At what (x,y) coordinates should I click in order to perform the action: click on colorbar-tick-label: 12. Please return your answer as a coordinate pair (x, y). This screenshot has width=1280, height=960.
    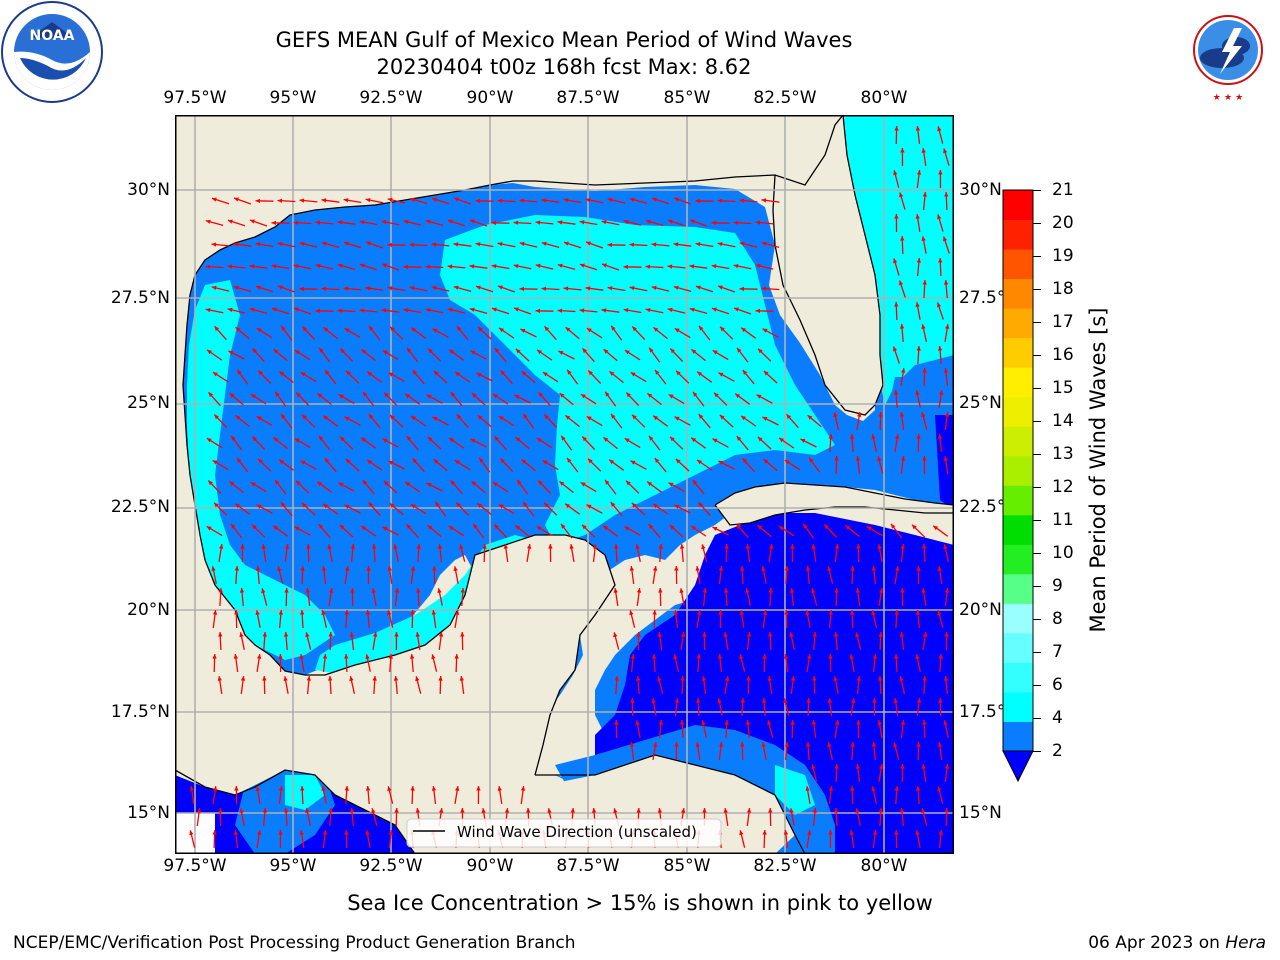
    Looking at the image, I should click on (1063, 487).